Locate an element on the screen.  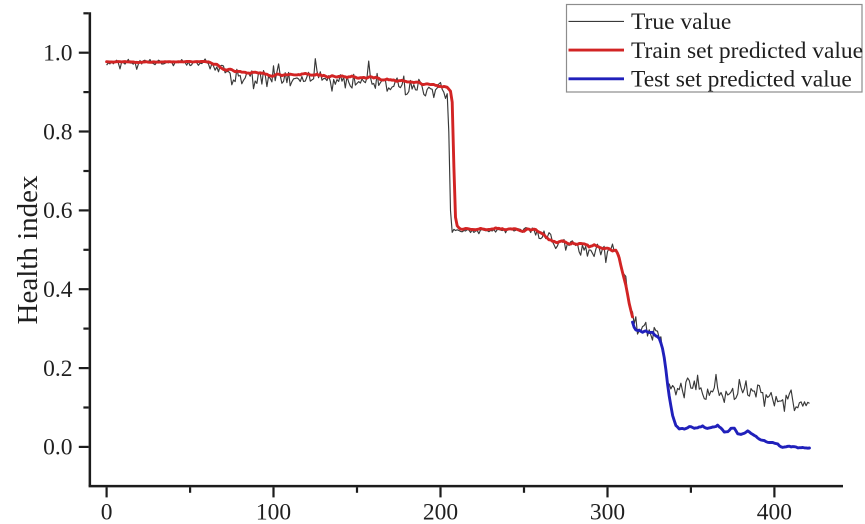
svg-text: 1.0 is located at coordinates (57, 54).